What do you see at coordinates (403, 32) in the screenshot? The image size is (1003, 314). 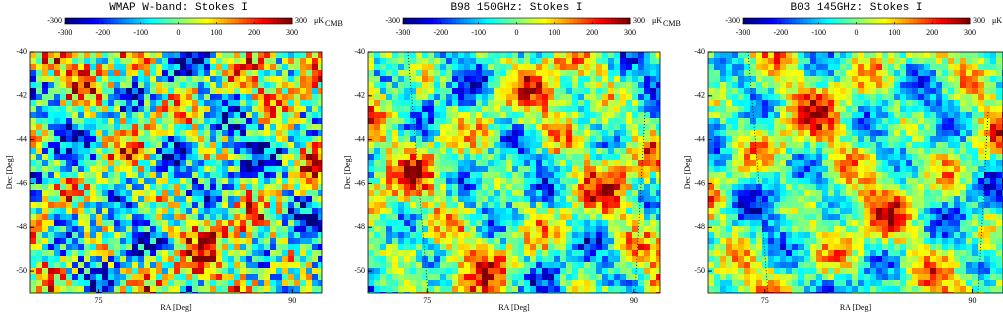 I see `colorbar-tick-label: -300` at bounding box center [403, 32].